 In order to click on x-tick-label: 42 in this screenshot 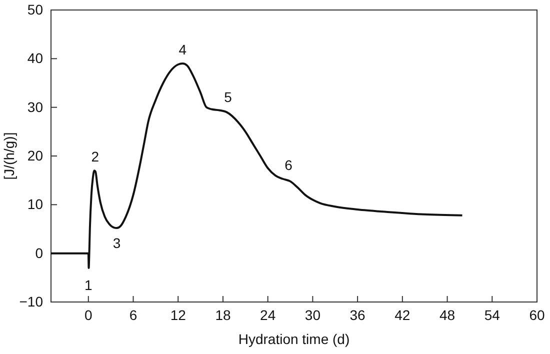, I will do `click(402, 314)`.